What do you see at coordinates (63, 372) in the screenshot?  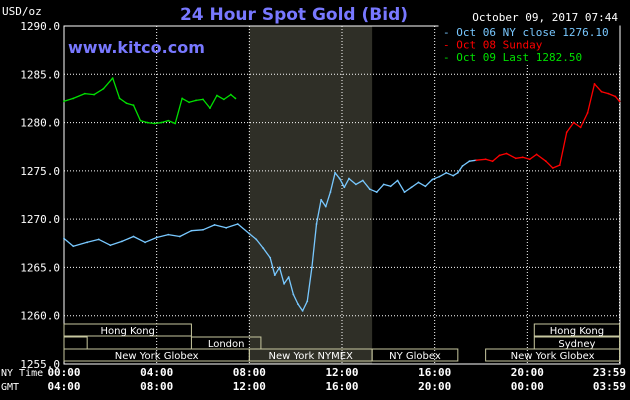 I see `x-tick-label-ny: 00:00` at bounding box center [63, 372].